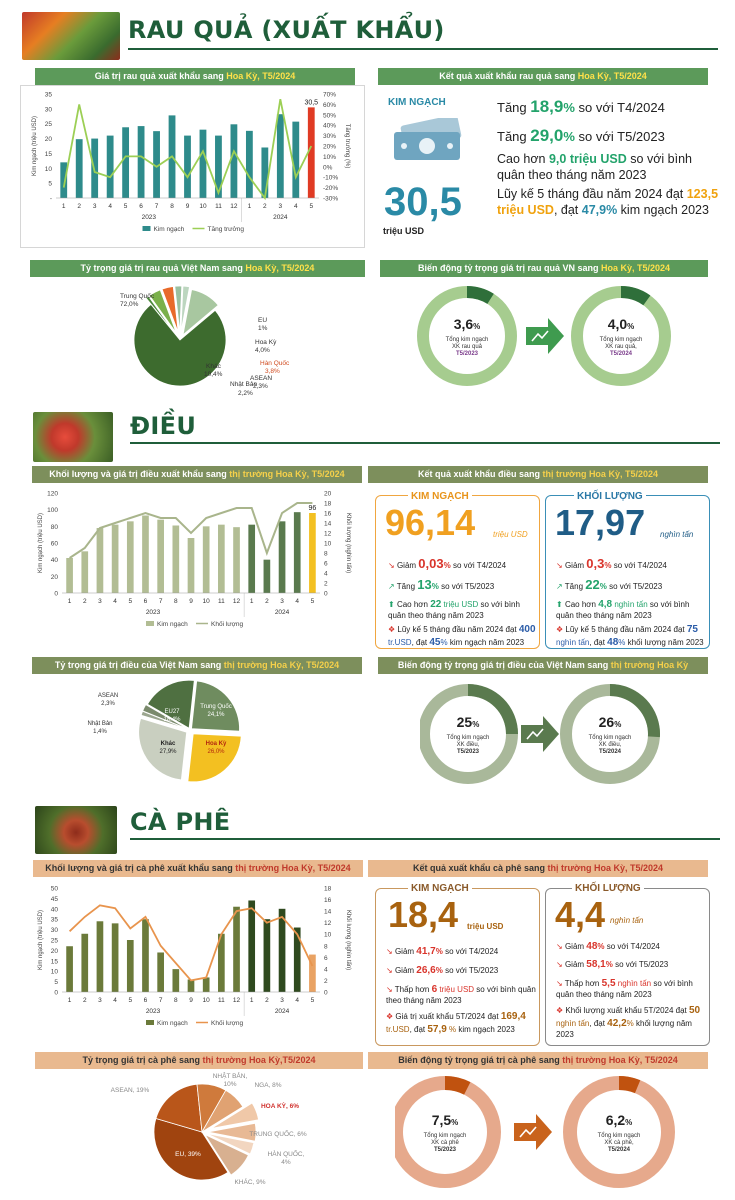  What do you see at coordinates (130, 1090) in the screenshot?
I see `pie-label: ASEAN, 19%` at bounding box center [130, 1090].